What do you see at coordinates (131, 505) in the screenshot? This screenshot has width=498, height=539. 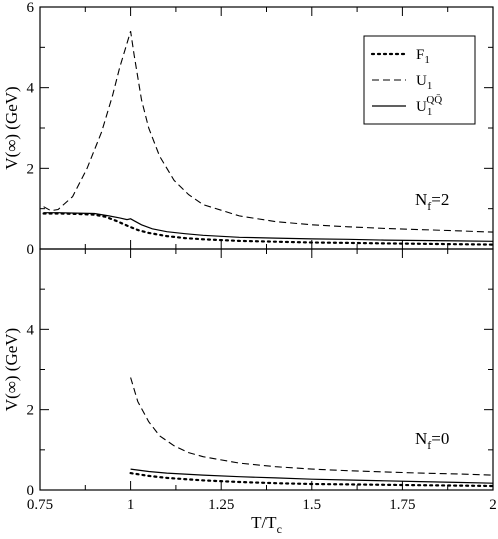 I see `x-tick-label: 1` at bounding box center [131, 505].